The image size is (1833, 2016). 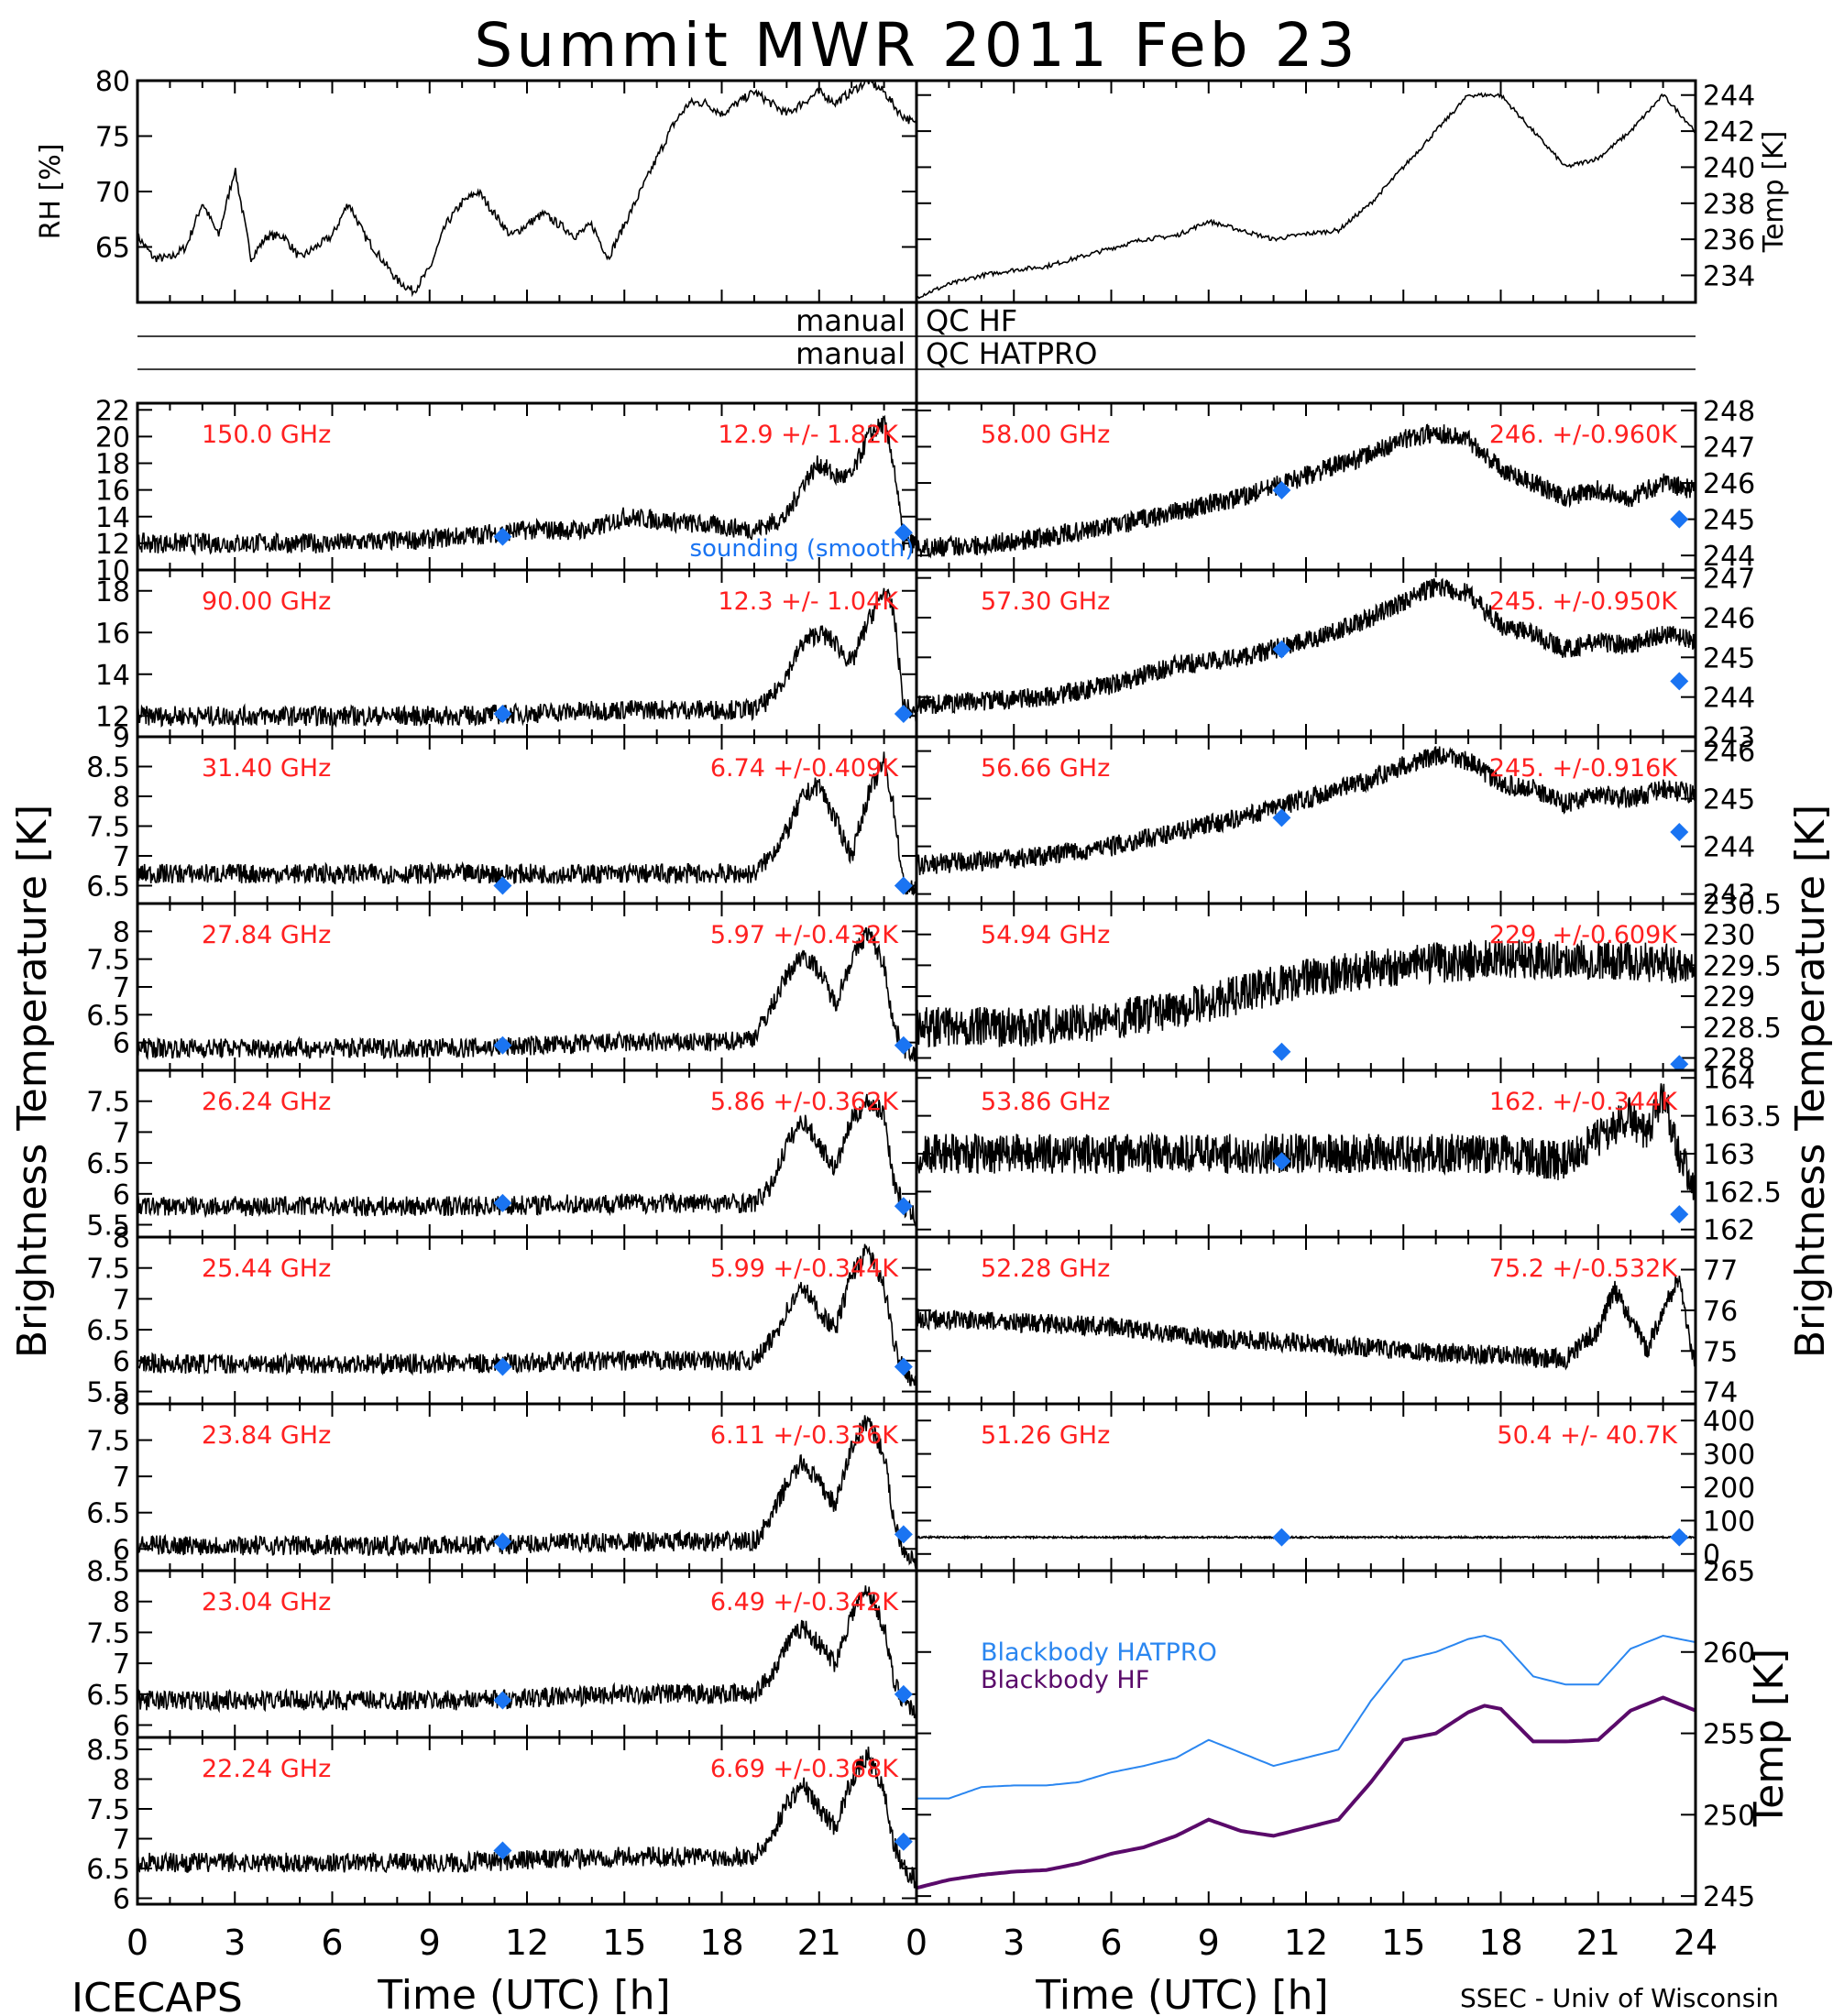 I want to click on y-tick-label: 162.5, so click(x=1742, y=1193).